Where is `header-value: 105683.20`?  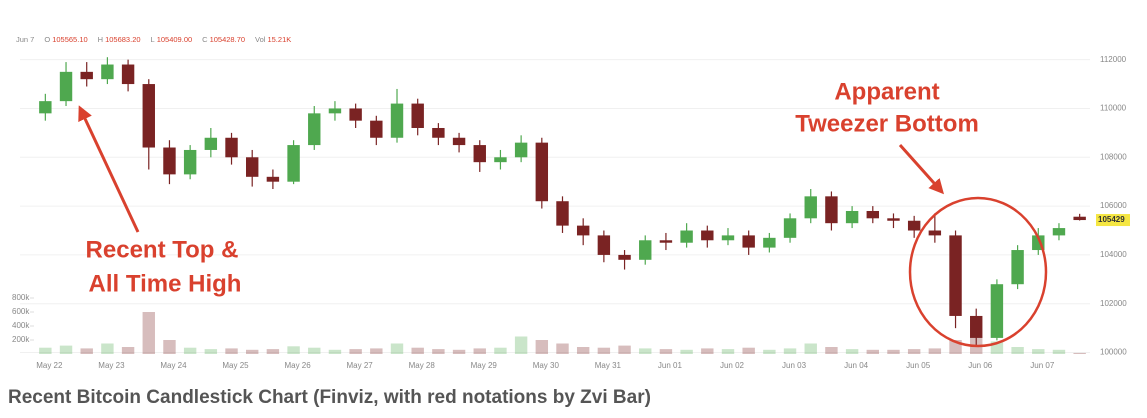
header-value: 105683.20 is located at coordinates (122, 39).